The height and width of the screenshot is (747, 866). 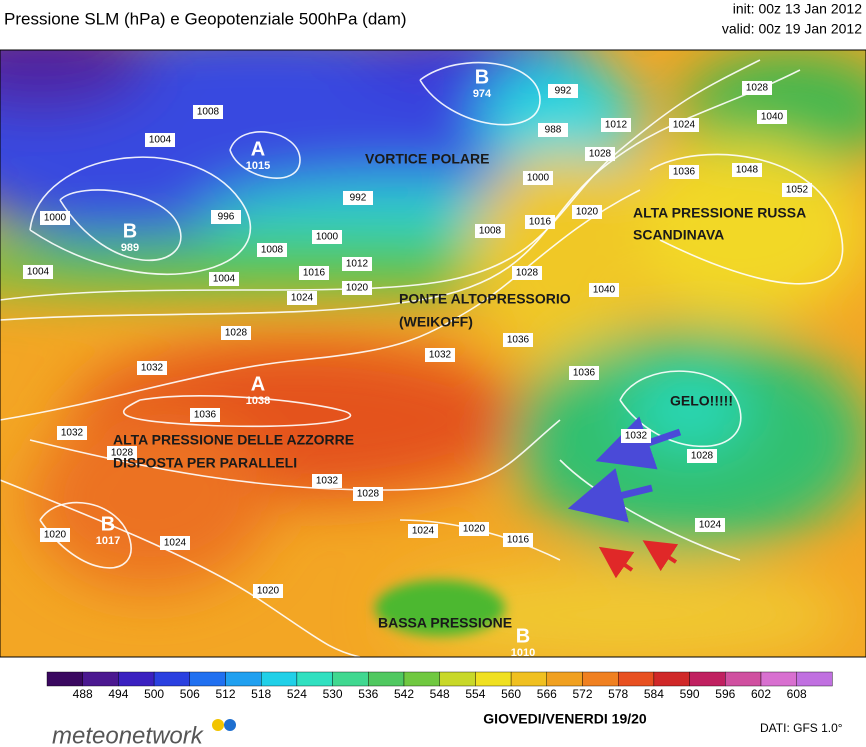 I want to click on pressure-center-value: 1015, so click(x=258, y=166).